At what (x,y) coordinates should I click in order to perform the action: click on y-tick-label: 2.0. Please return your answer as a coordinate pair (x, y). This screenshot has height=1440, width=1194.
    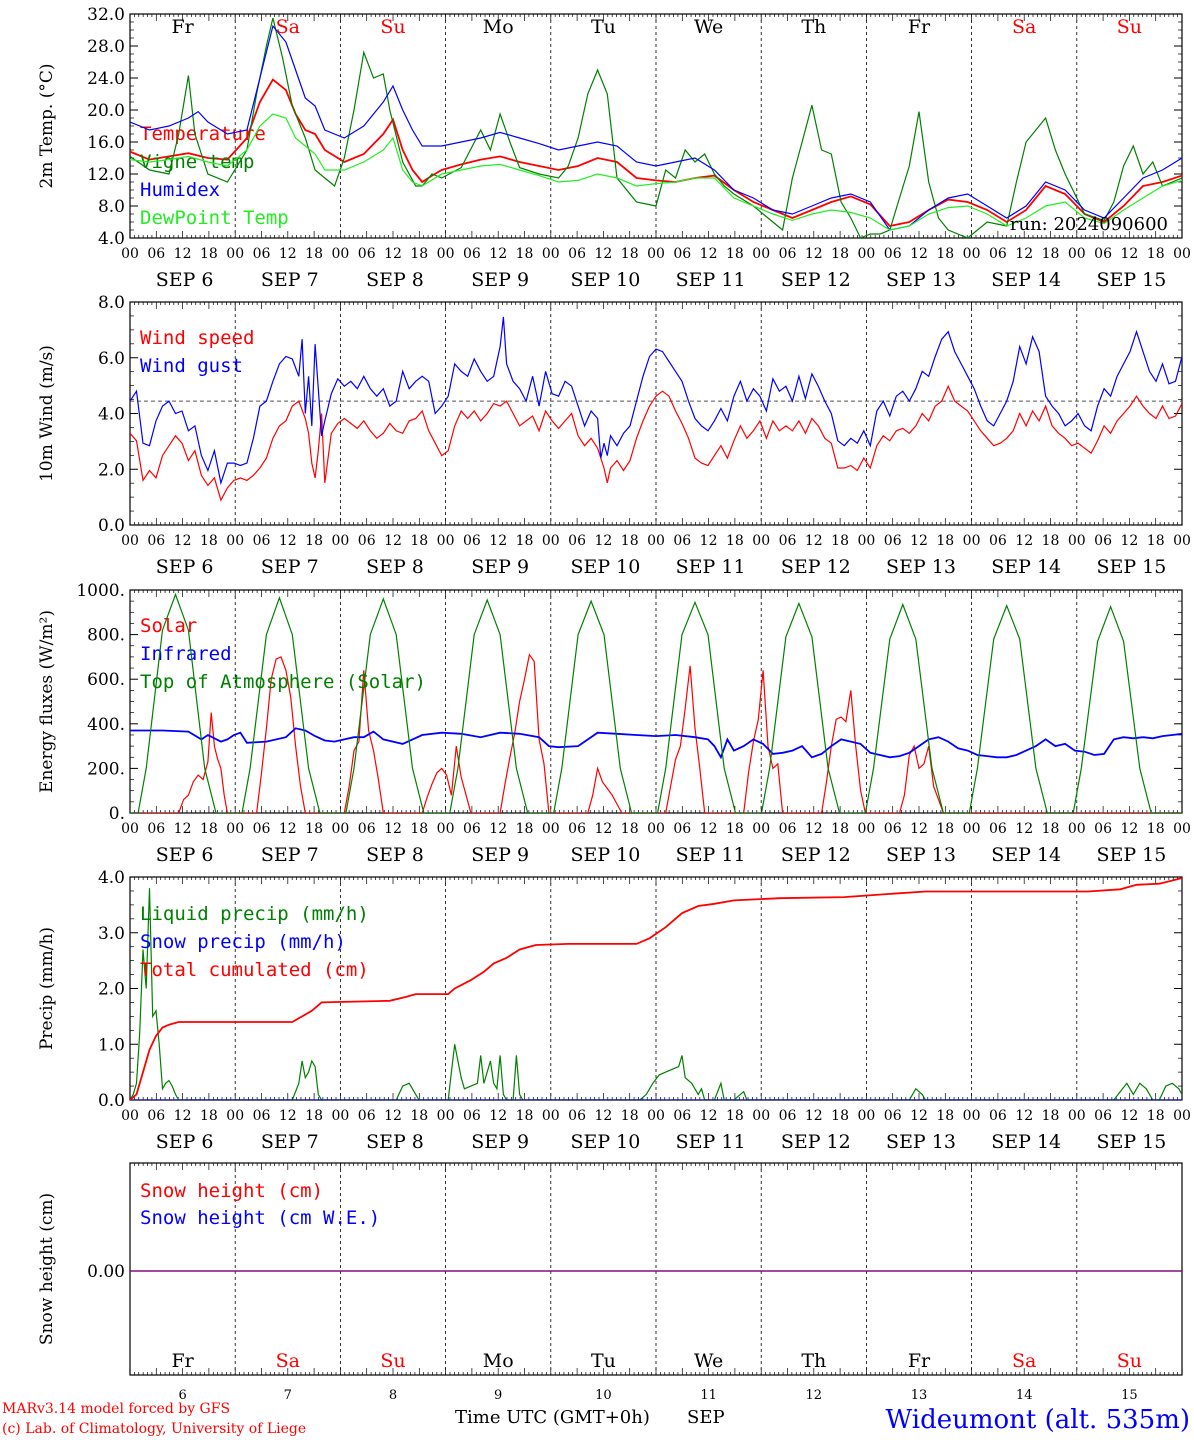
    Looking at the image, I should click on (111, 990).